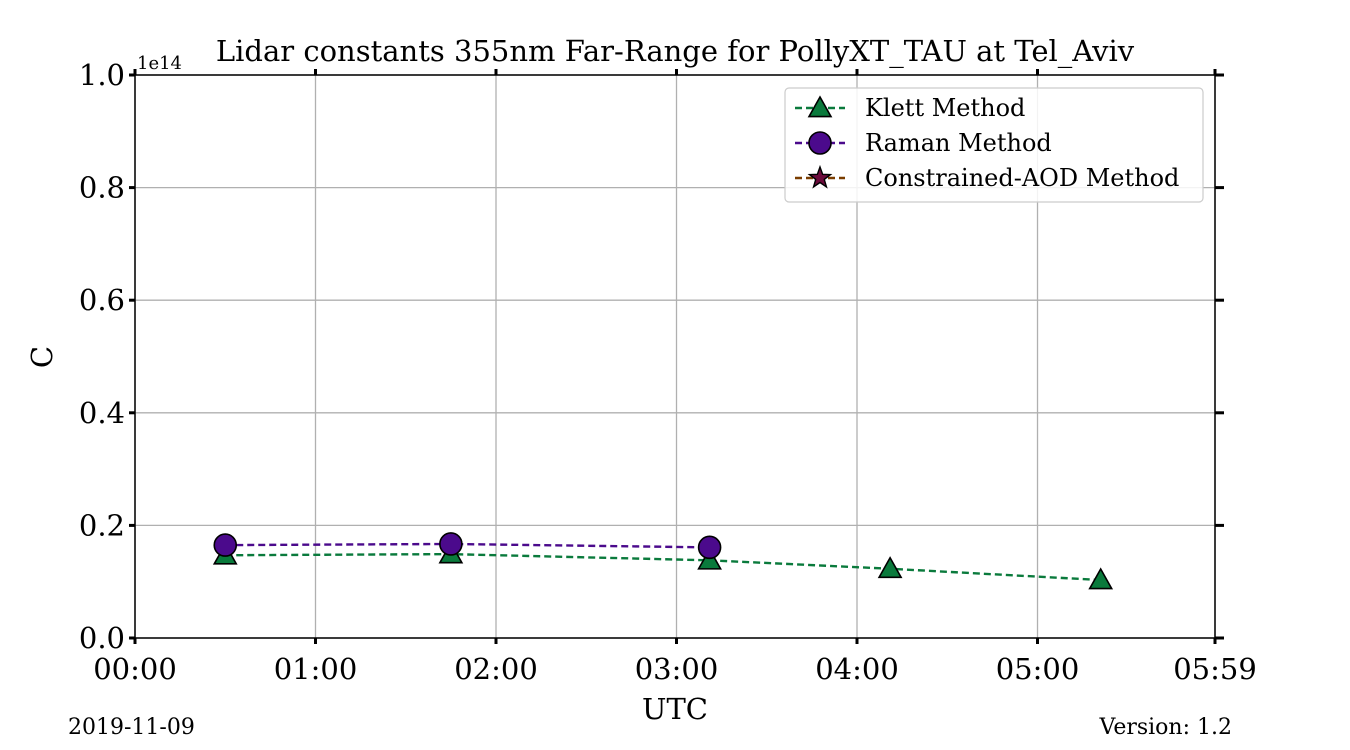  Describe the element at coordinates (102, 413) in the screenshot. I see `y-tick-label: 0.4` at that location.